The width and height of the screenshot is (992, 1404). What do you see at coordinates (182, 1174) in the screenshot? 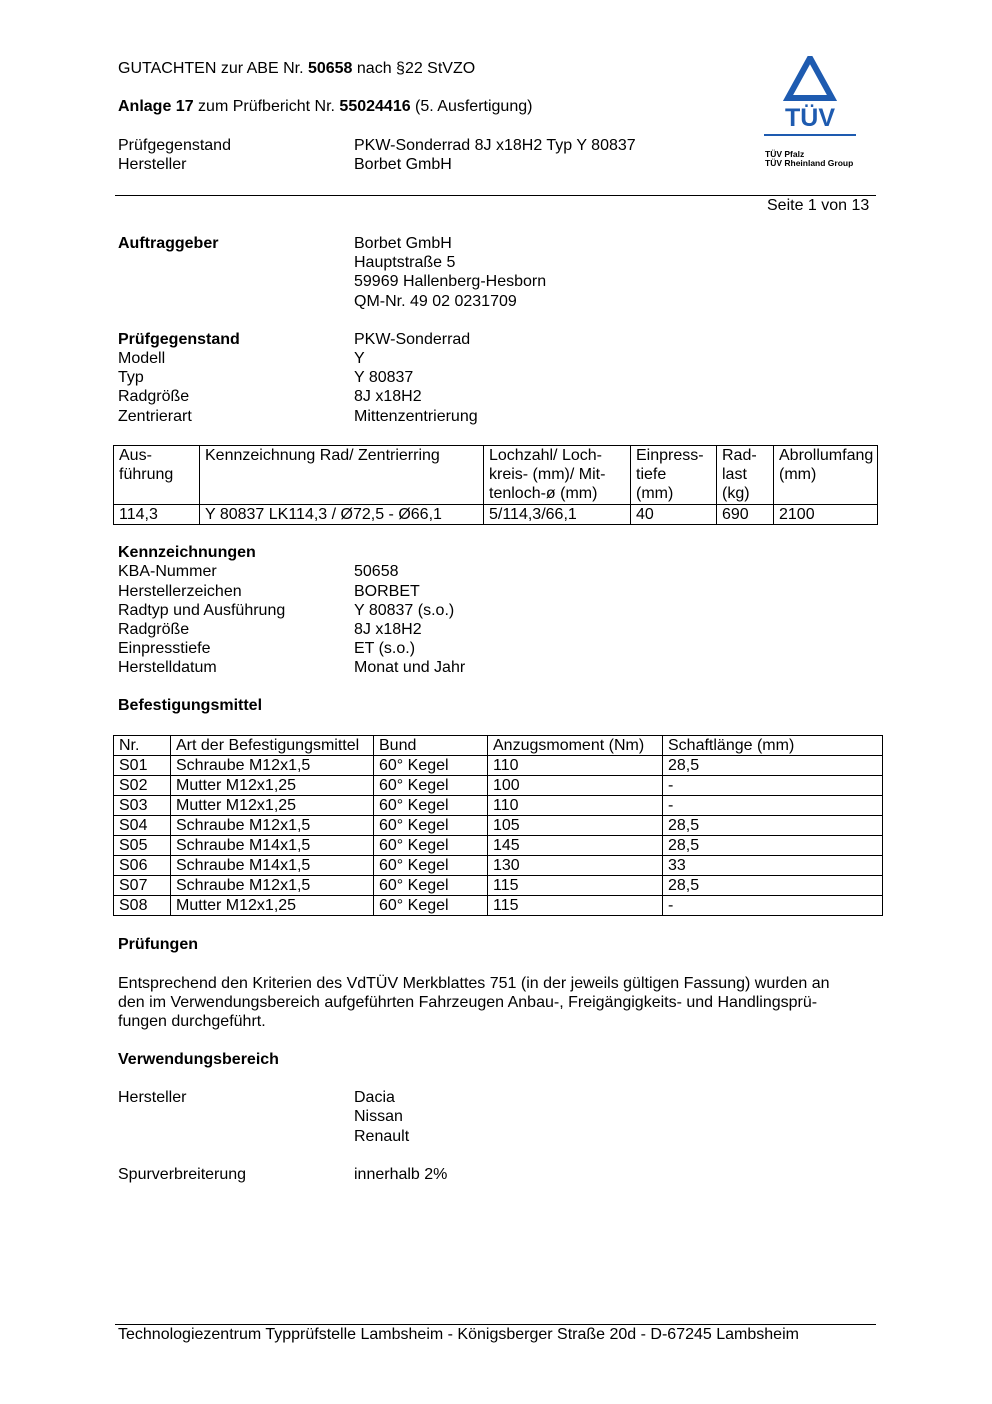
I see `track-widening-label: Spurverbreiterung` at bounding box center [182, 1174].